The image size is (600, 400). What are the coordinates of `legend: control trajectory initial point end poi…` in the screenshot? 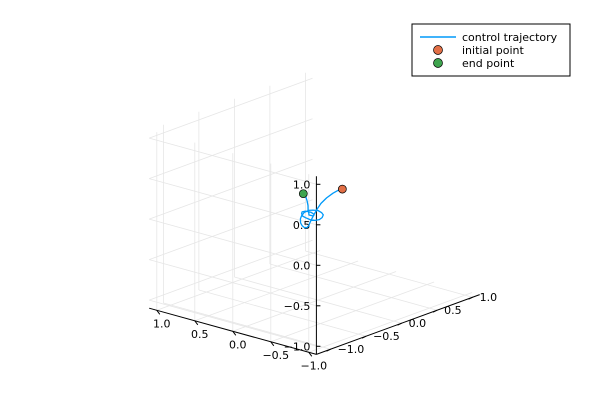 It's located at (491, 50).